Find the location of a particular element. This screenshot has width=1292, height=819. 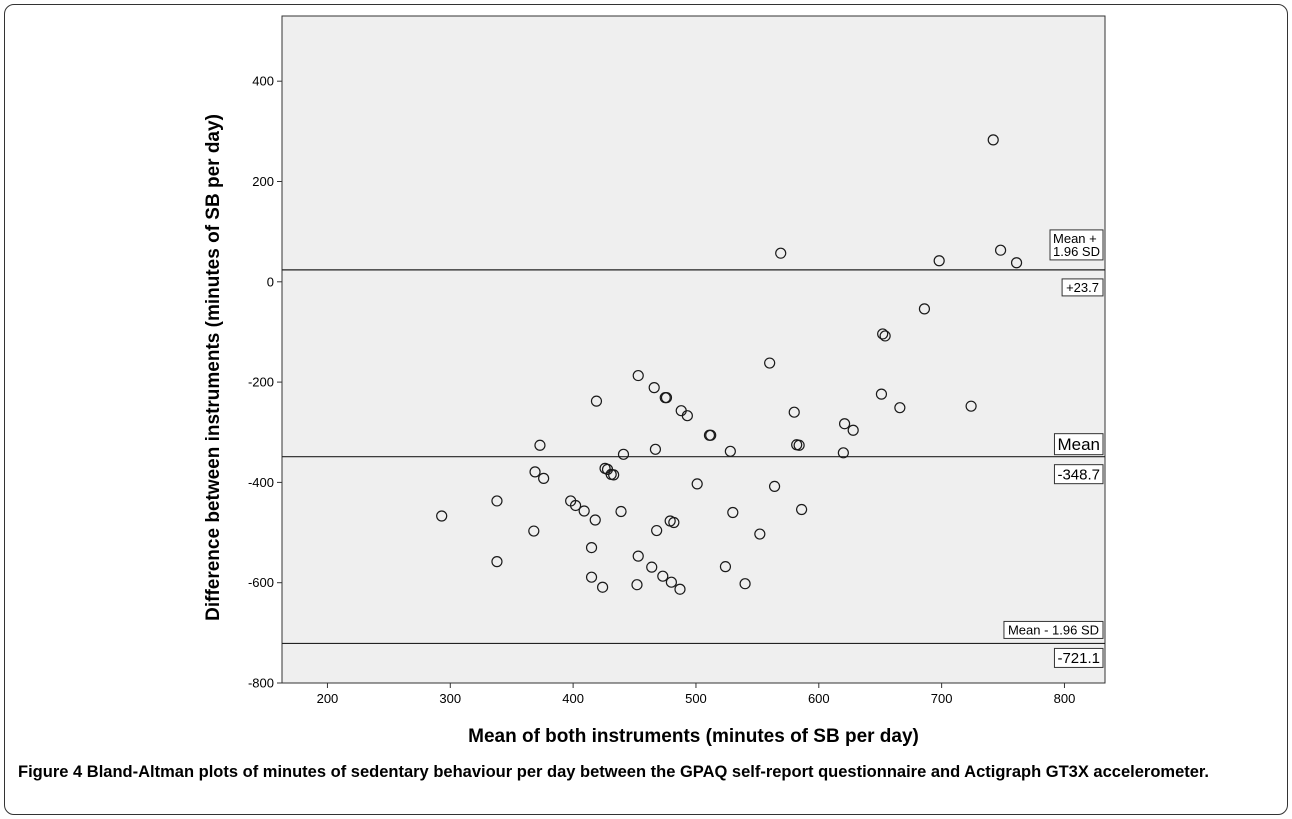

lower-limit-value-box is located at coordinates (1078, 657).